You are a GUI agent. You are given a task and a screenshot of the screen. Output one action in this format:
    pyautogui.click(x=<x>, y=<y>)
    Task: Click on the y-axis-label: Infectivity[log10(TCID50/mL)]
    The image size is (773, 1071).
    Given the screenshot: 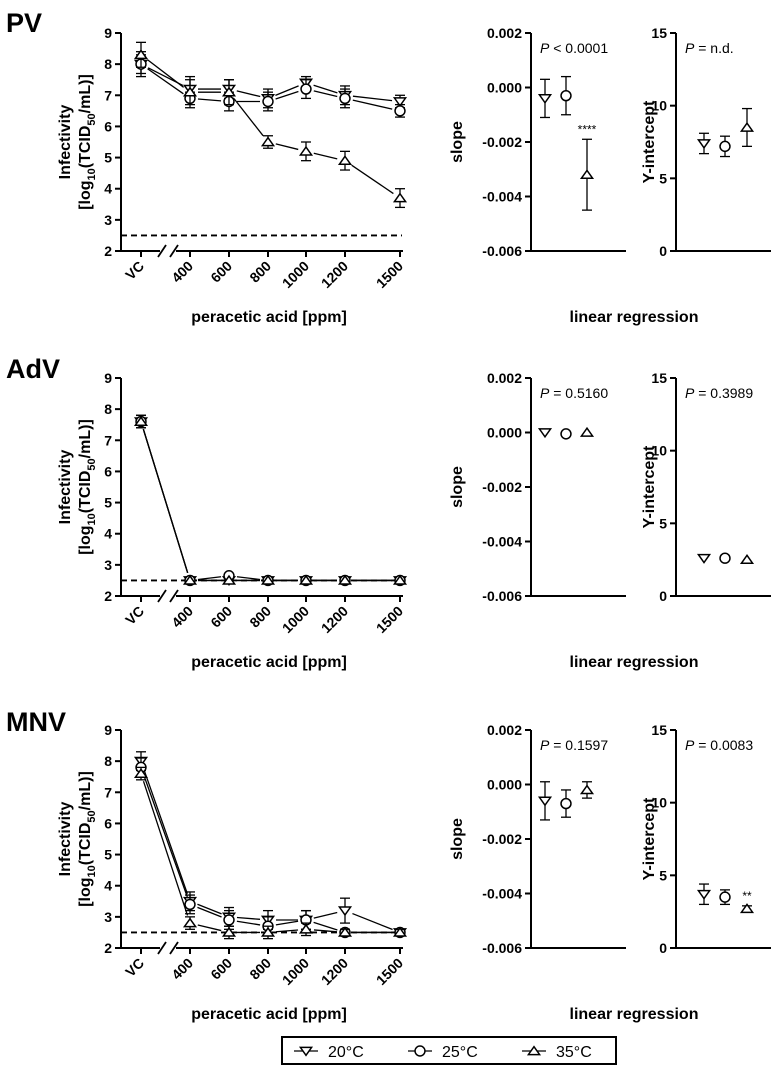 What is the action you would take?
    pyautogui.click(x=77, y=142)
    